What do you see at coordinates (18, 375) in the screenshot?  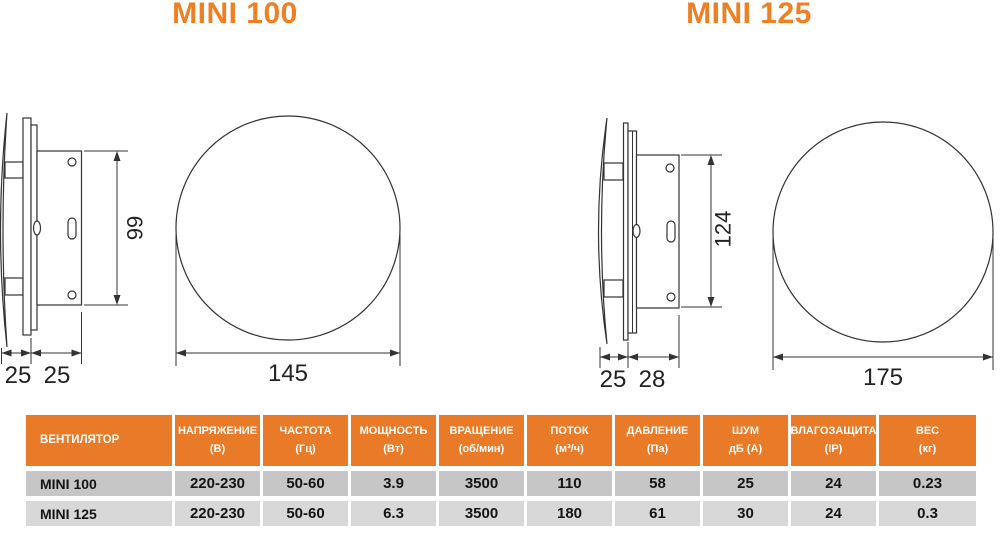 I see `mini-100-depth-a-label: 25` at bounding box center [18, 375].